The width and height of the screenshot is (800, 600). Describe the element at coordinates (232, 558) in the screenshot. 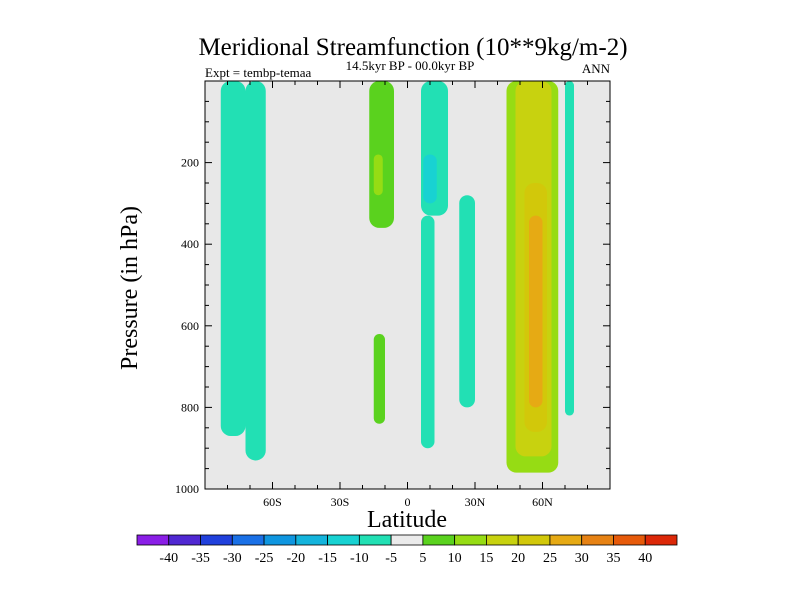

I see `colorbar-label: -30` at that location.